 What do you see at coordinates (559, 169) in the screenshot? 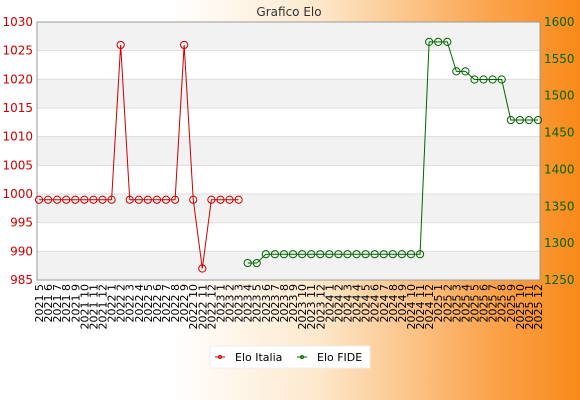
I see `y-right-tick-label: 1400` at bounding box center [559, 169].